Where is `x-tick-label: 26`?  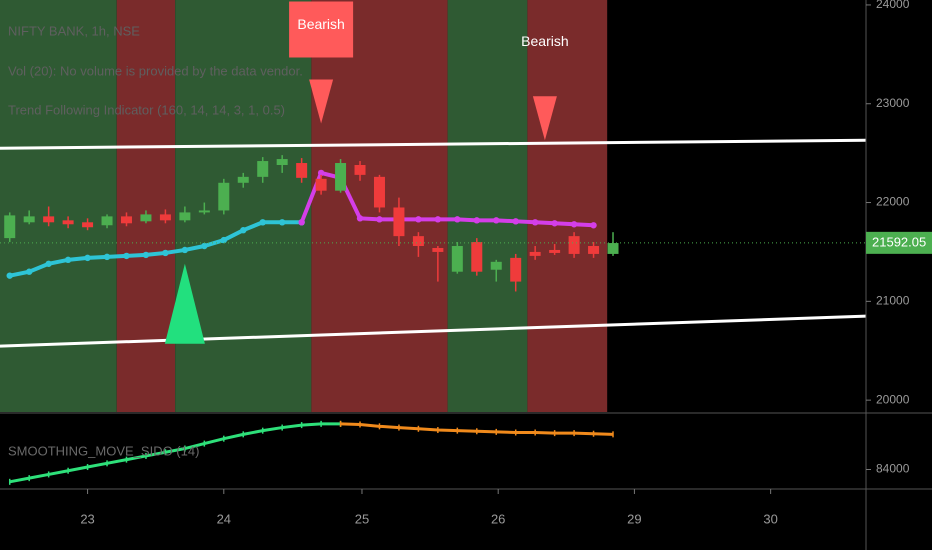 x-tick-label: 26 is located at coordinates (498, 518).